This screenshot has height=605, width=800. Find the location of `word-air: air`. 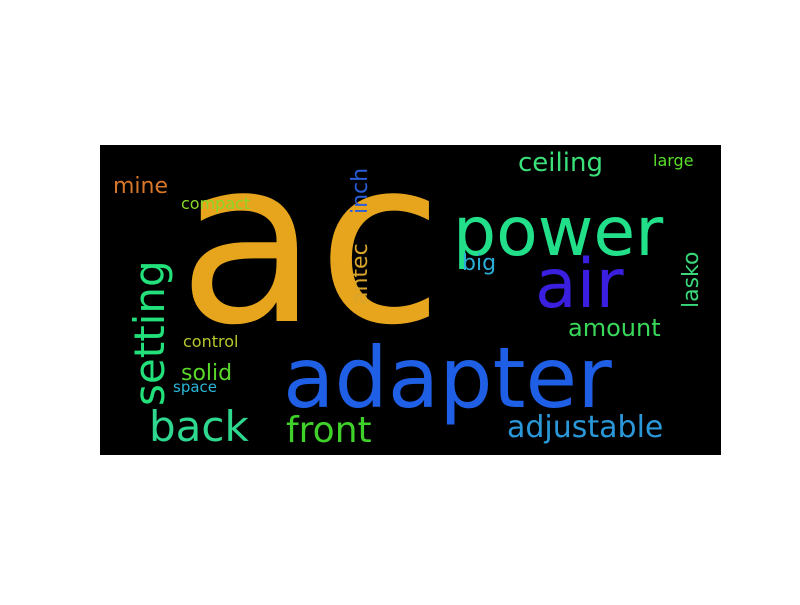

word-air: air is located at coordinates (579, 284).